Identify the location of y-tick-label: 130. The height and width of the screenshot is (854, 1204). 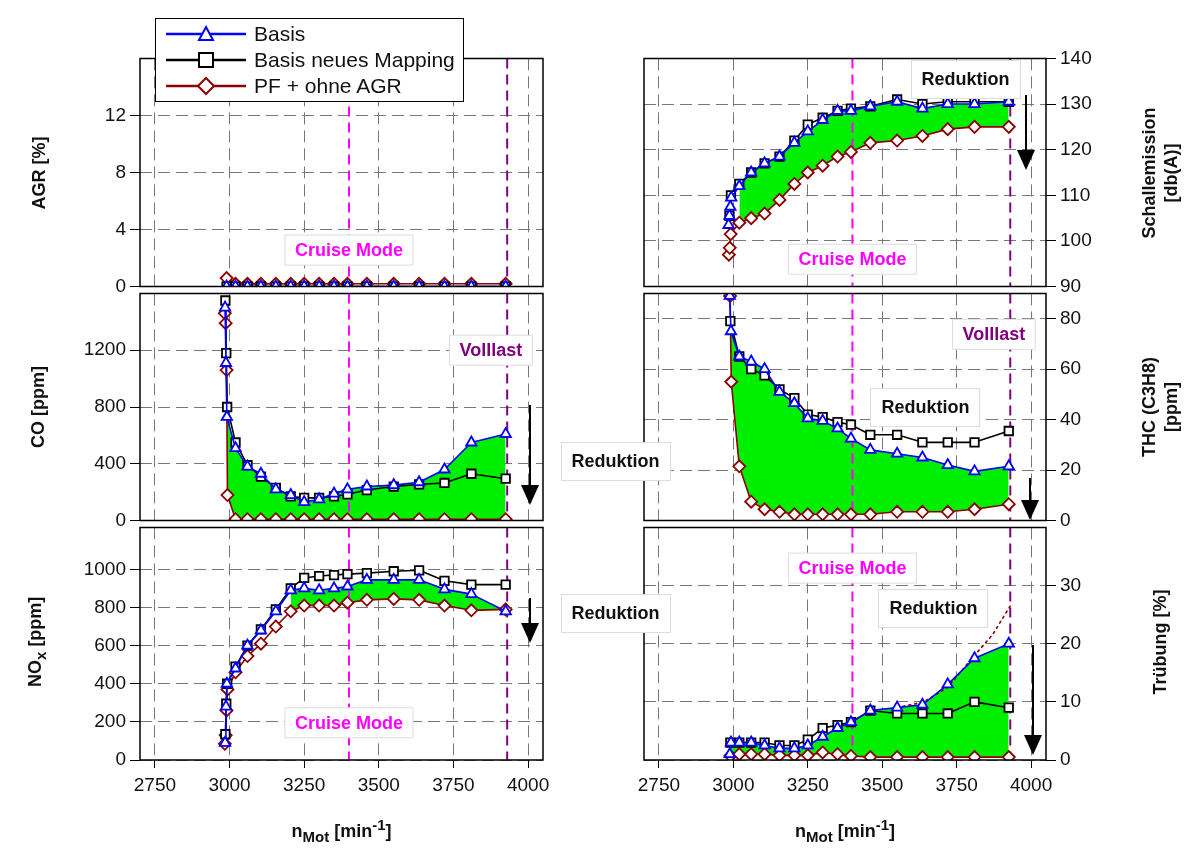
(1076, 103).